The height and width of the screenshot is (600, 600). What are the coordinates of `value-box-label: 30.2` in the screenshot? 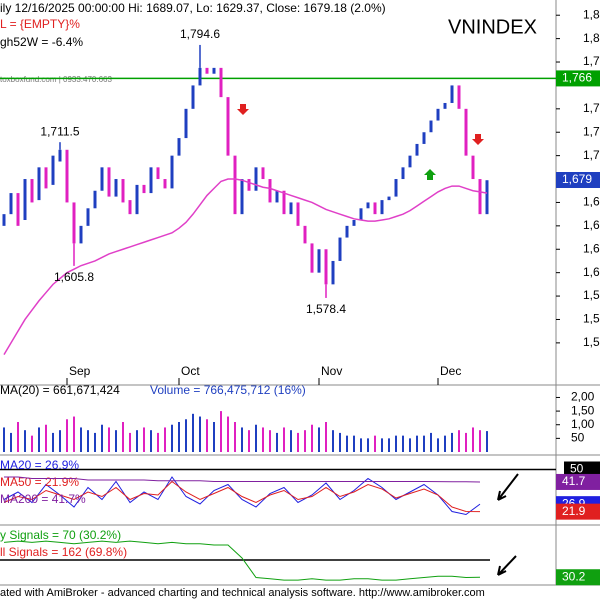 It's located at (574, 576).